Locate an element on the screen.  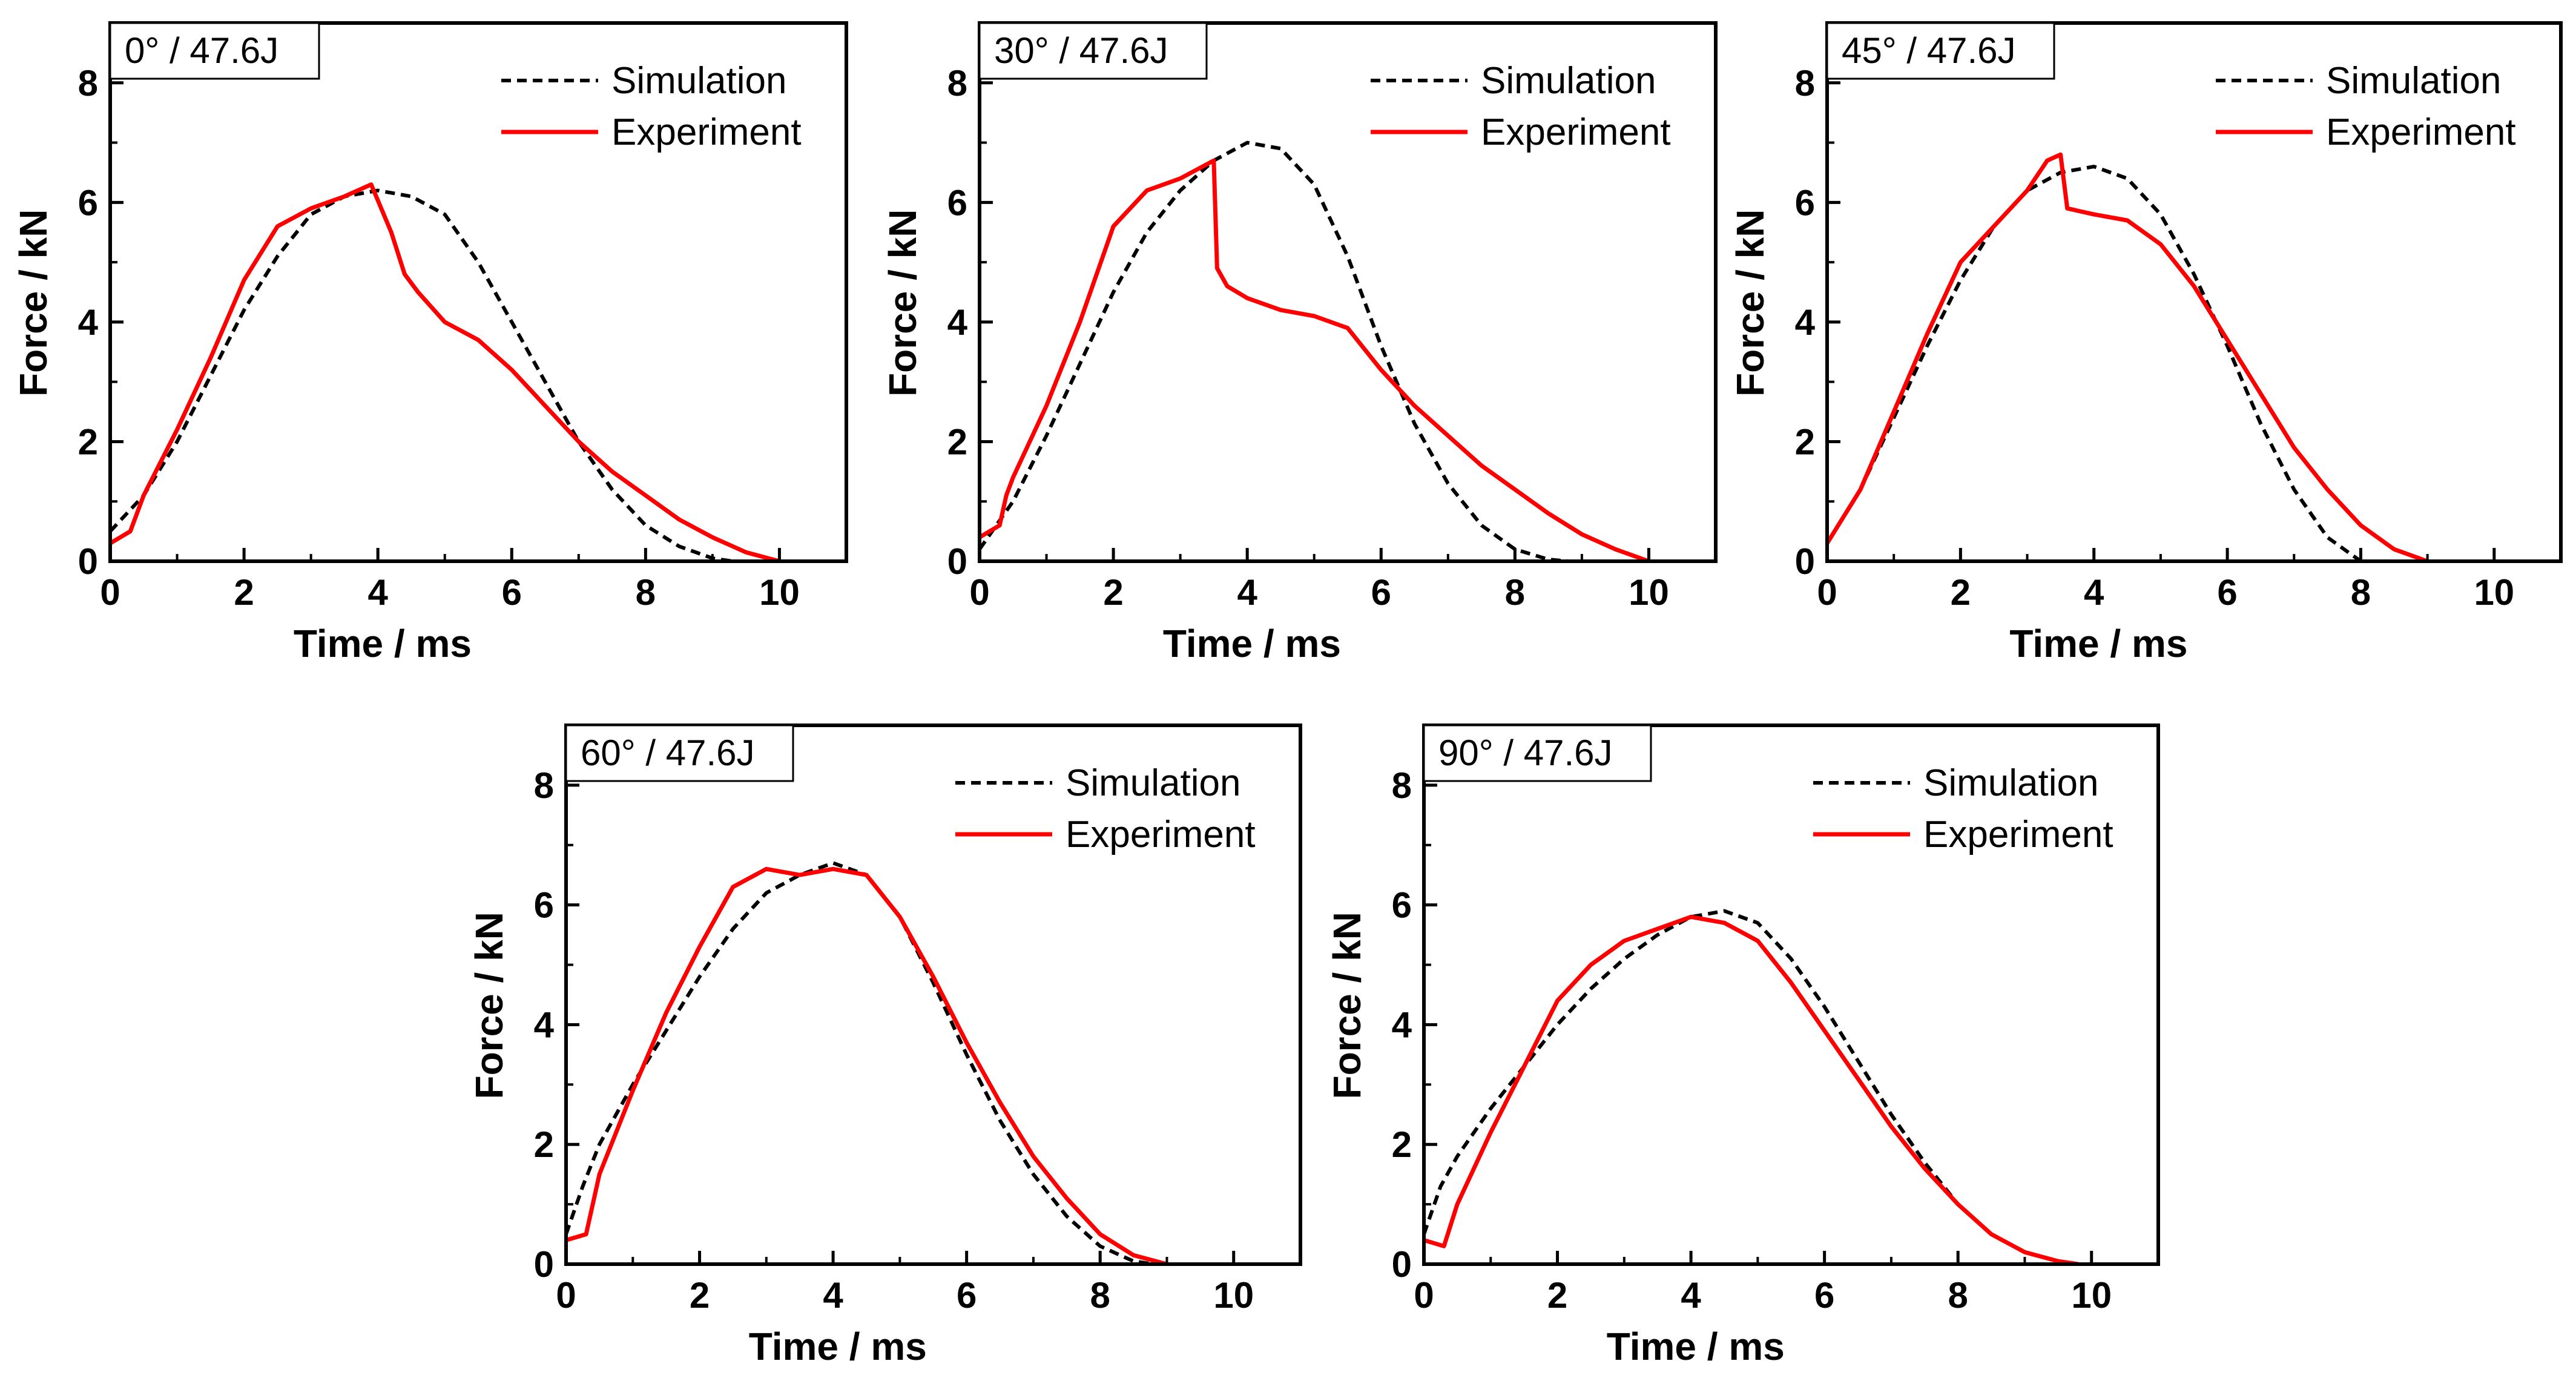
panel-tag: 30° / 47.6J is located at coordinates (1081, 51).